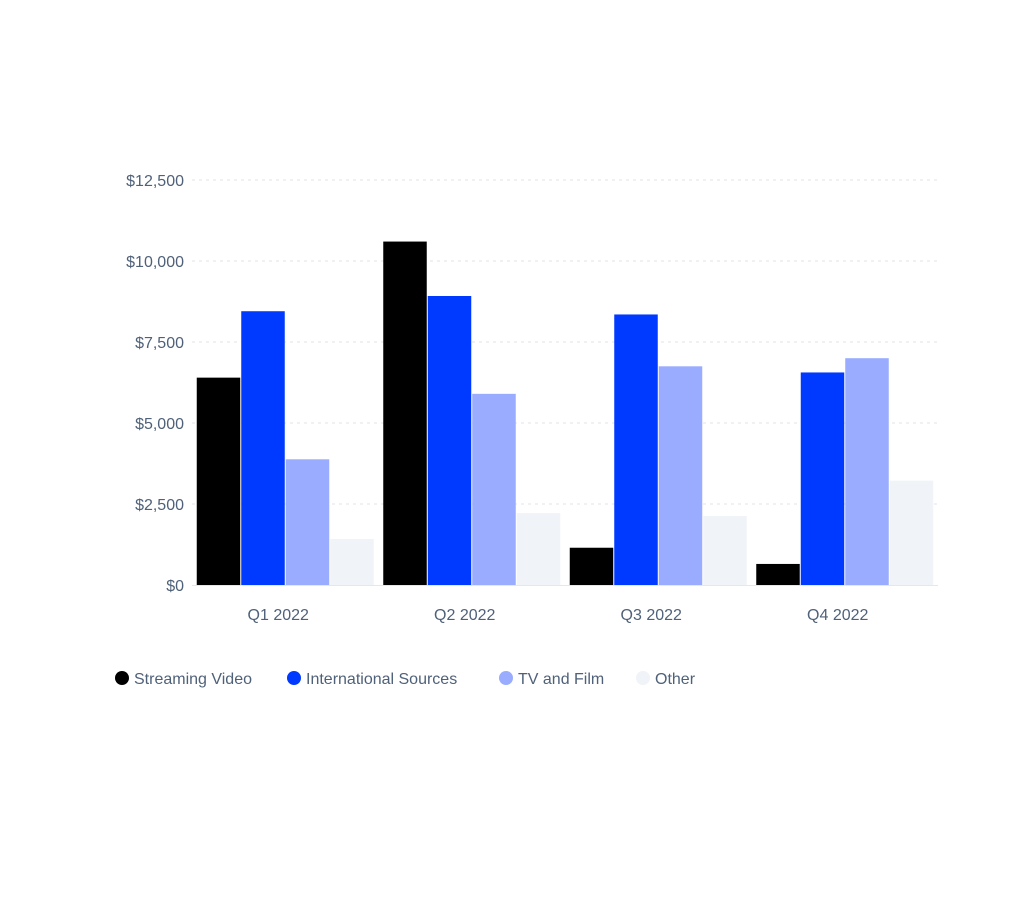  Describe the element at coordinates (218, 481) in the screenshot. I see `bar-streaming-video-q1-2022` at that location.